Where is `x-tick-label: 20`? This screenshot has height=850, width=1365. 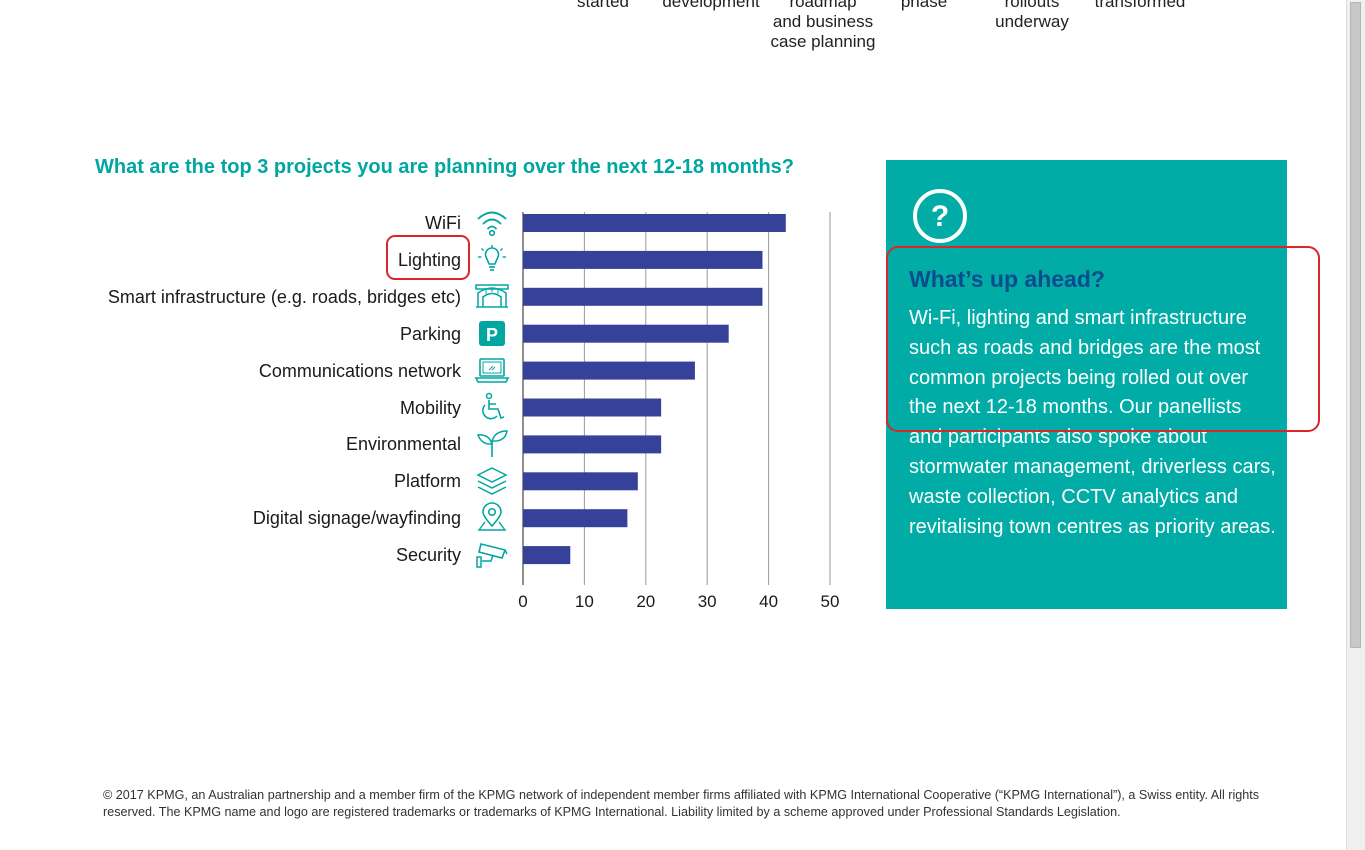
x-tick-label: 20 is located at coordinates (646, 601).